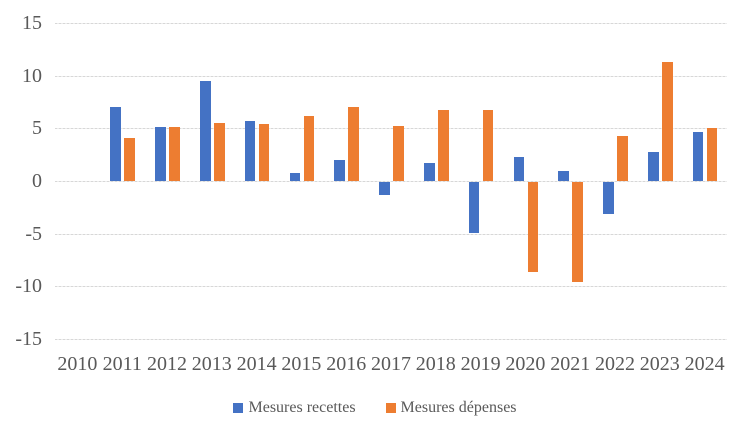 This screenshot has width=750, height=438. What do you see at coordinates (391, 234) in the screenshot?
I see `gridline-y--5` at bounding box center [391, 234].